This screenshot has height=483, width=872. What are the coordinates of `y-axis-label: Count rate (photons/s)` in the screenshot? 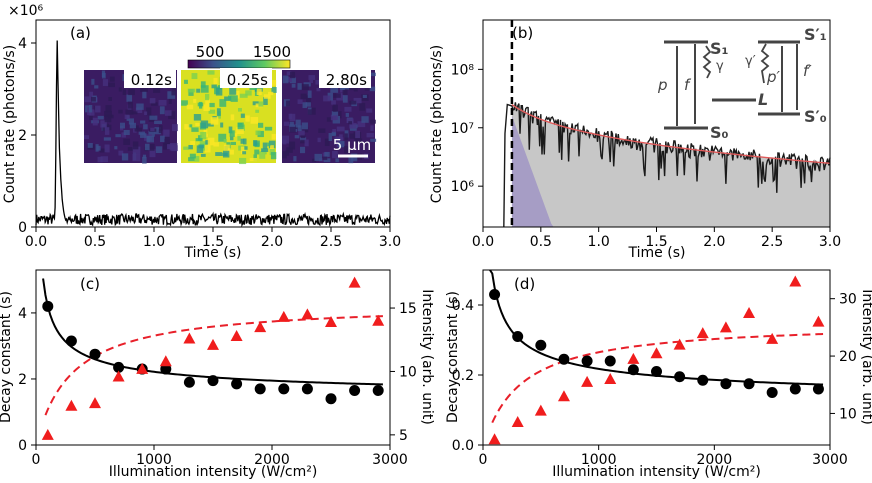 It's located at (10, 124).